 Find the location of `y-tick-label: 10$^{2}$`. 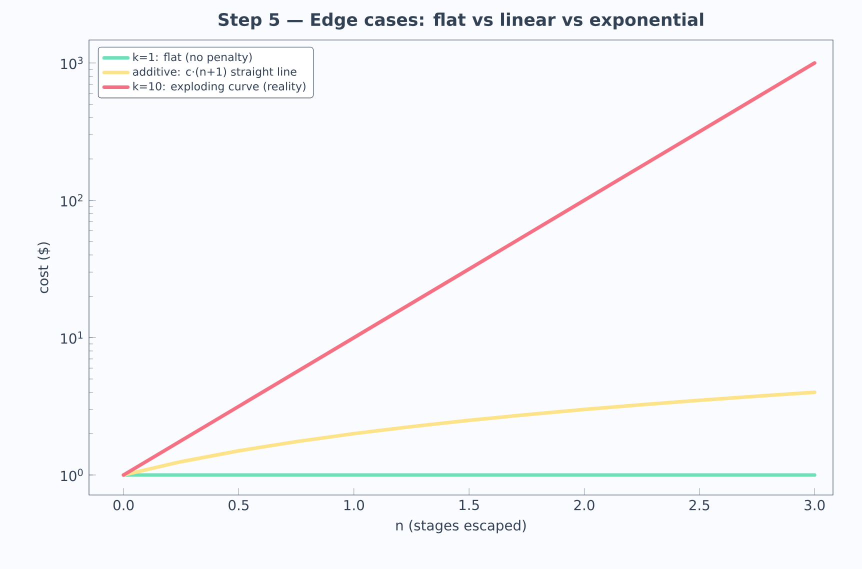

y-tick-label: 10$^{2}$ is located at coordinates (71, 200).